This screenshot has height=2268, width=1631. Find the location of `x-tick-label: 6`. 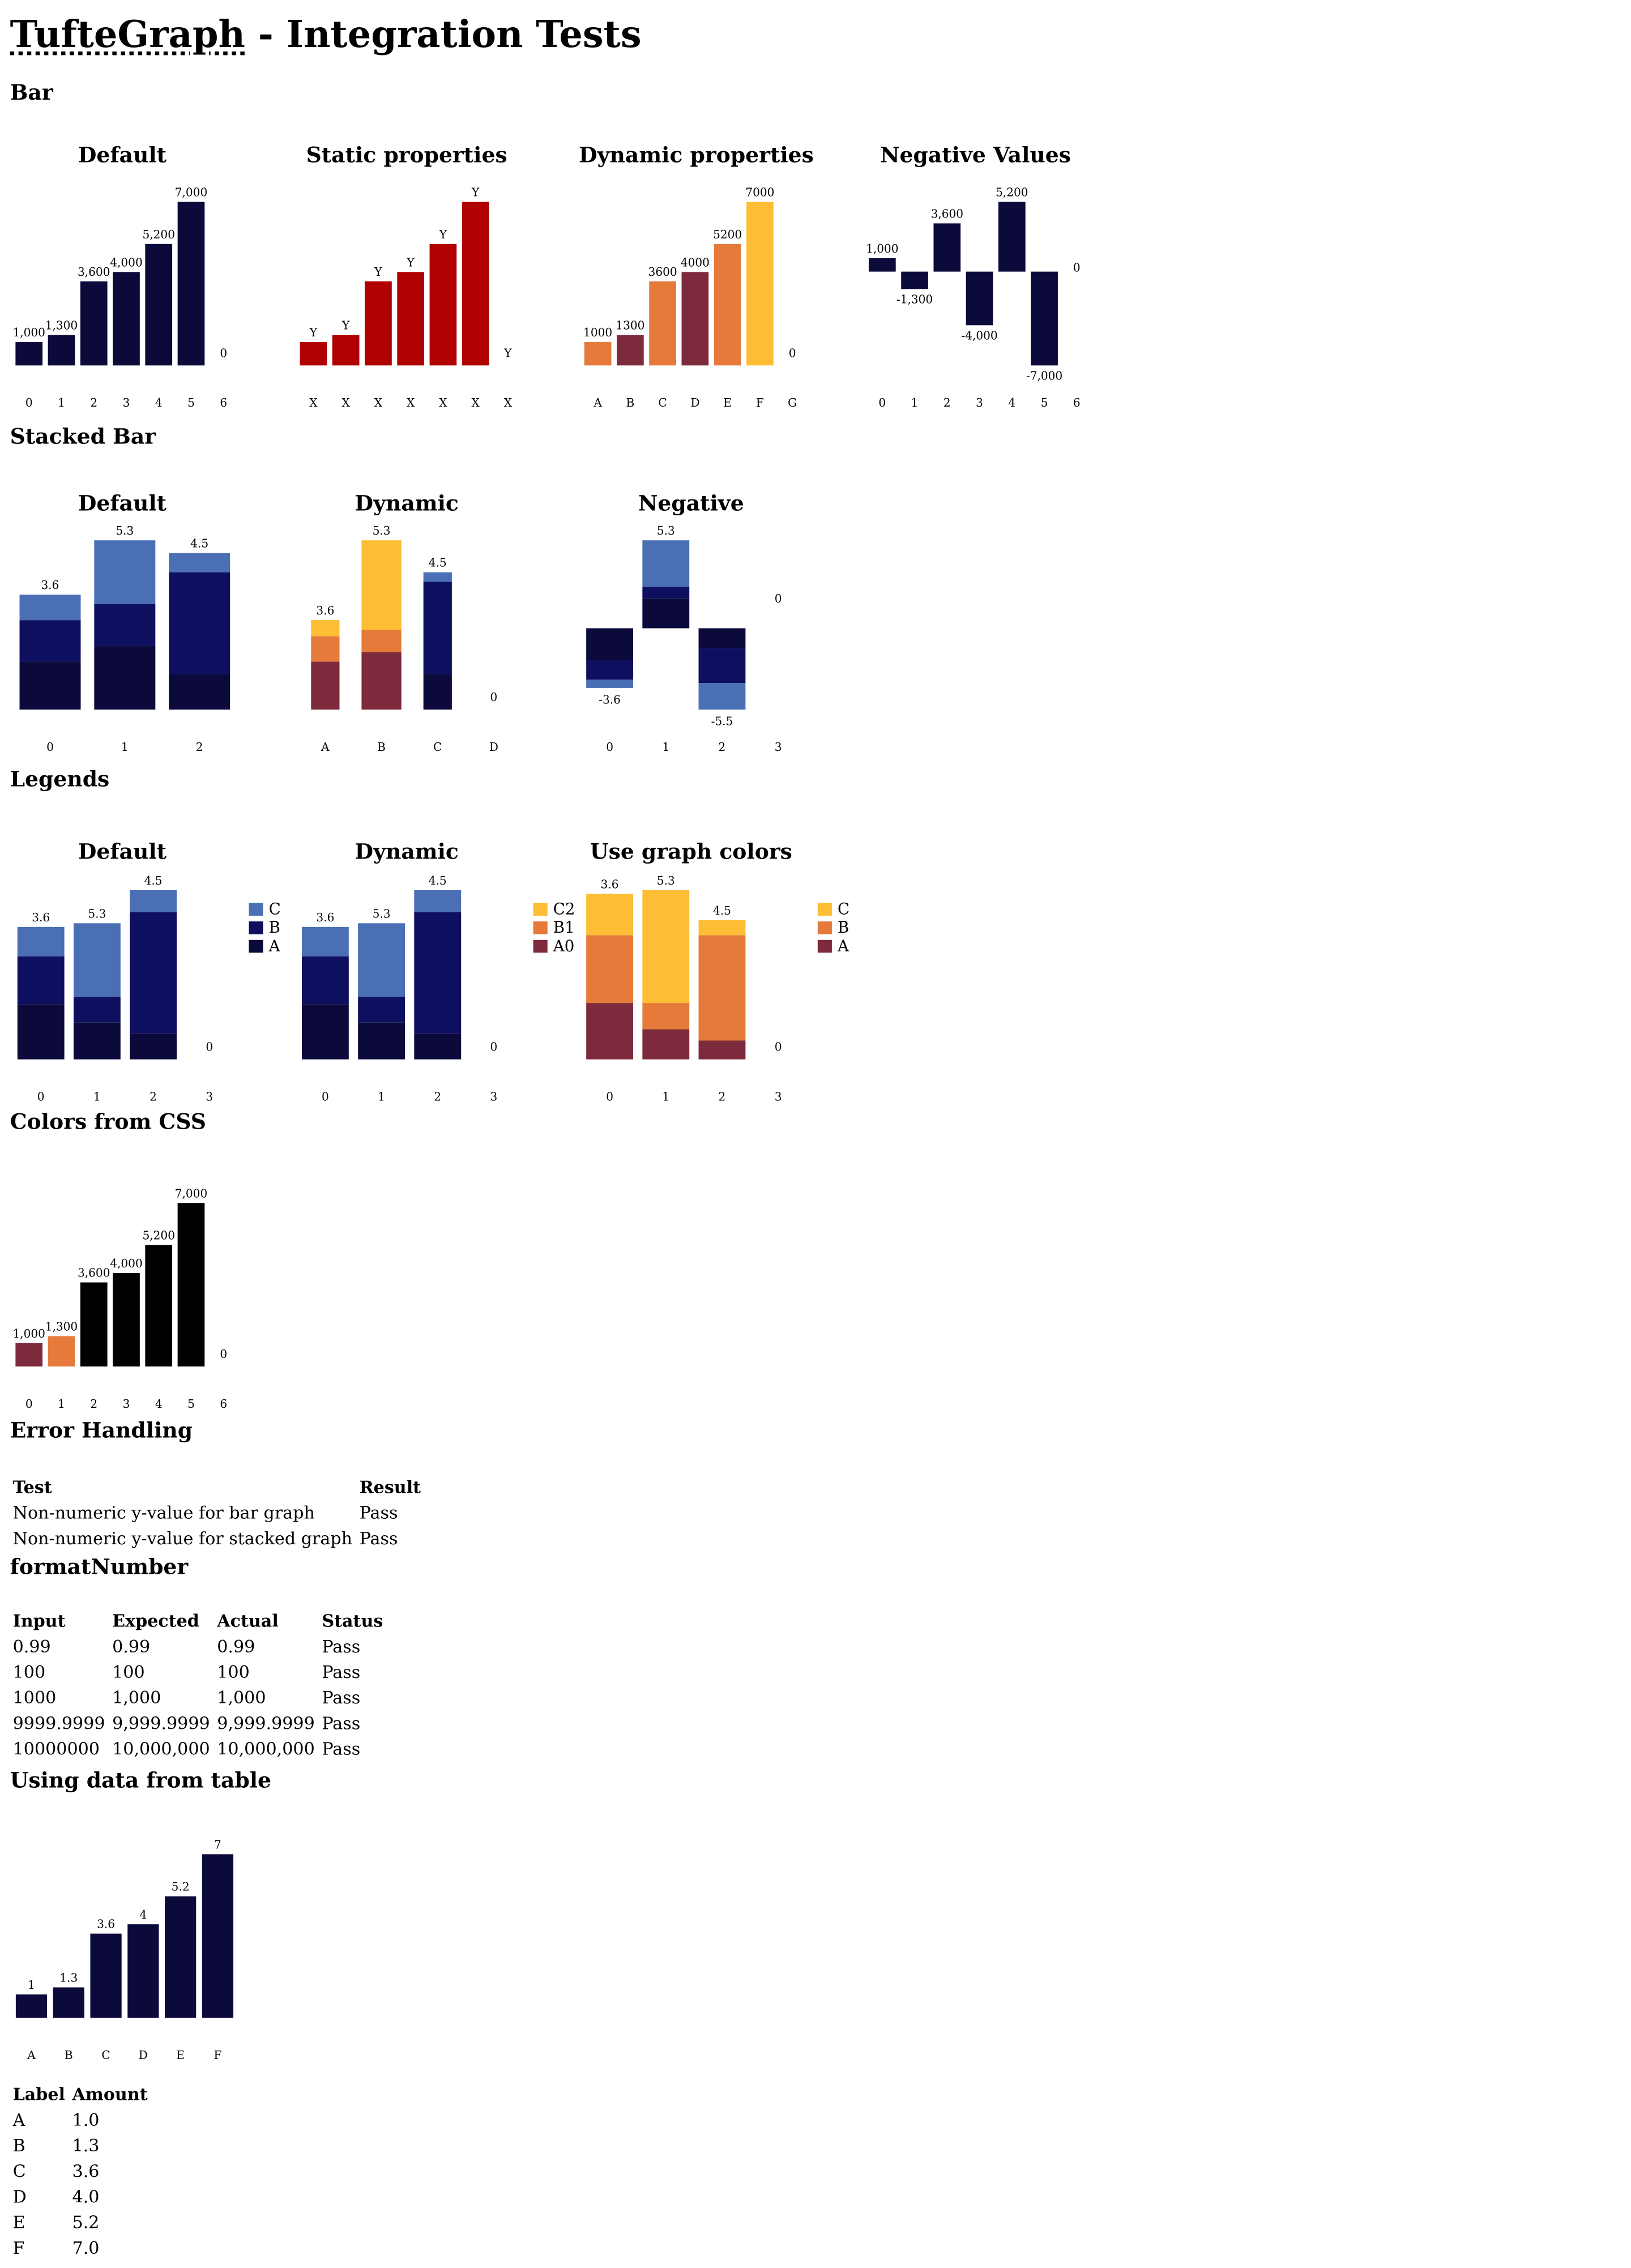

x-tick-label: 6 is located at coordinates (223, 1404).